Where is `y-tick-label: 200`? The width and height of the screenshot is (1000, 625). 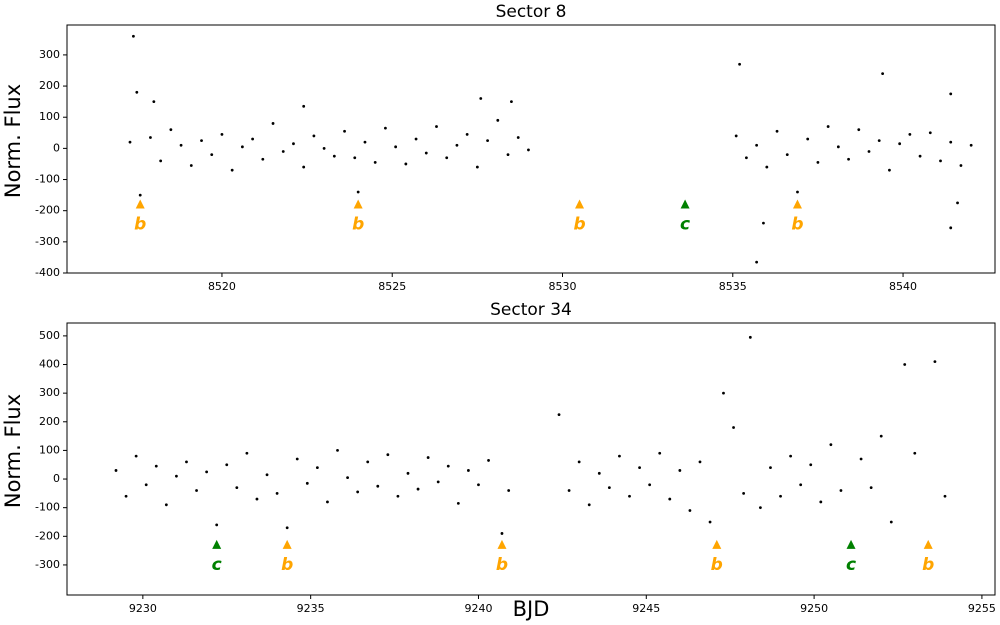
y-tick-label: 200 is located at coordinates (49, 85).